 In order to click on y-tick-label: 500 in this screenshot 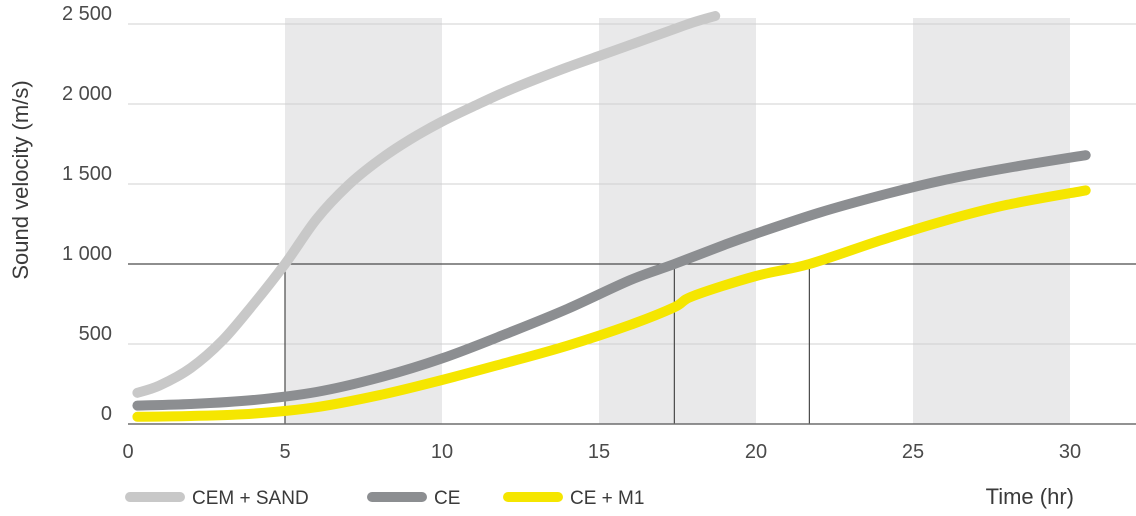, I will do `click(95, 334)`.